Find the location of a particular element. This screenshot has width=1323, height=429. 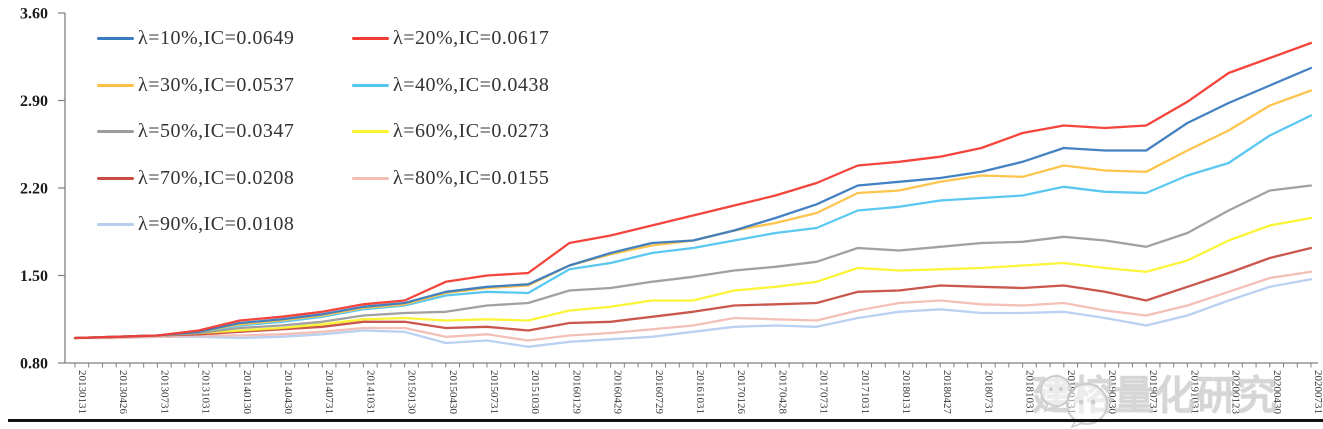

bottom-divider is located at coordinates (665, 420).